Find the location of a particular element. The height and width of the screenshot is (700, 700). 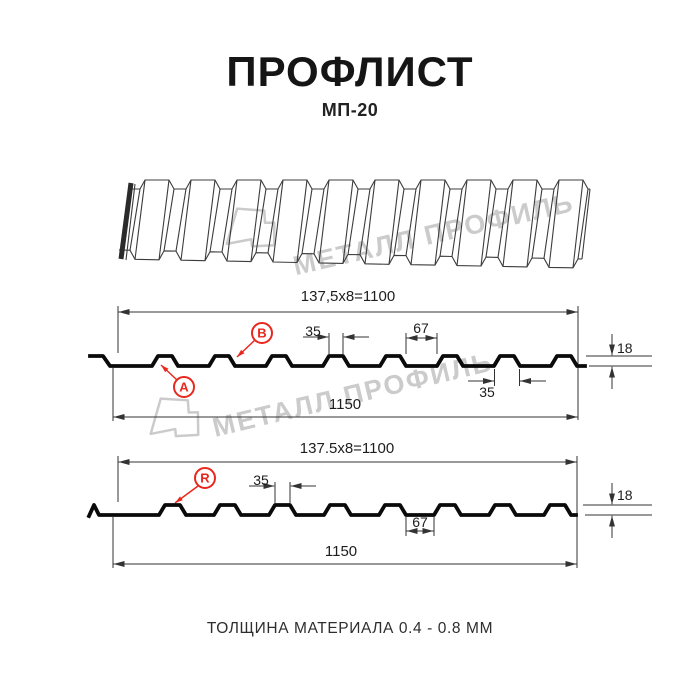

marker-side-a: A is located at coordinates (184, 387).